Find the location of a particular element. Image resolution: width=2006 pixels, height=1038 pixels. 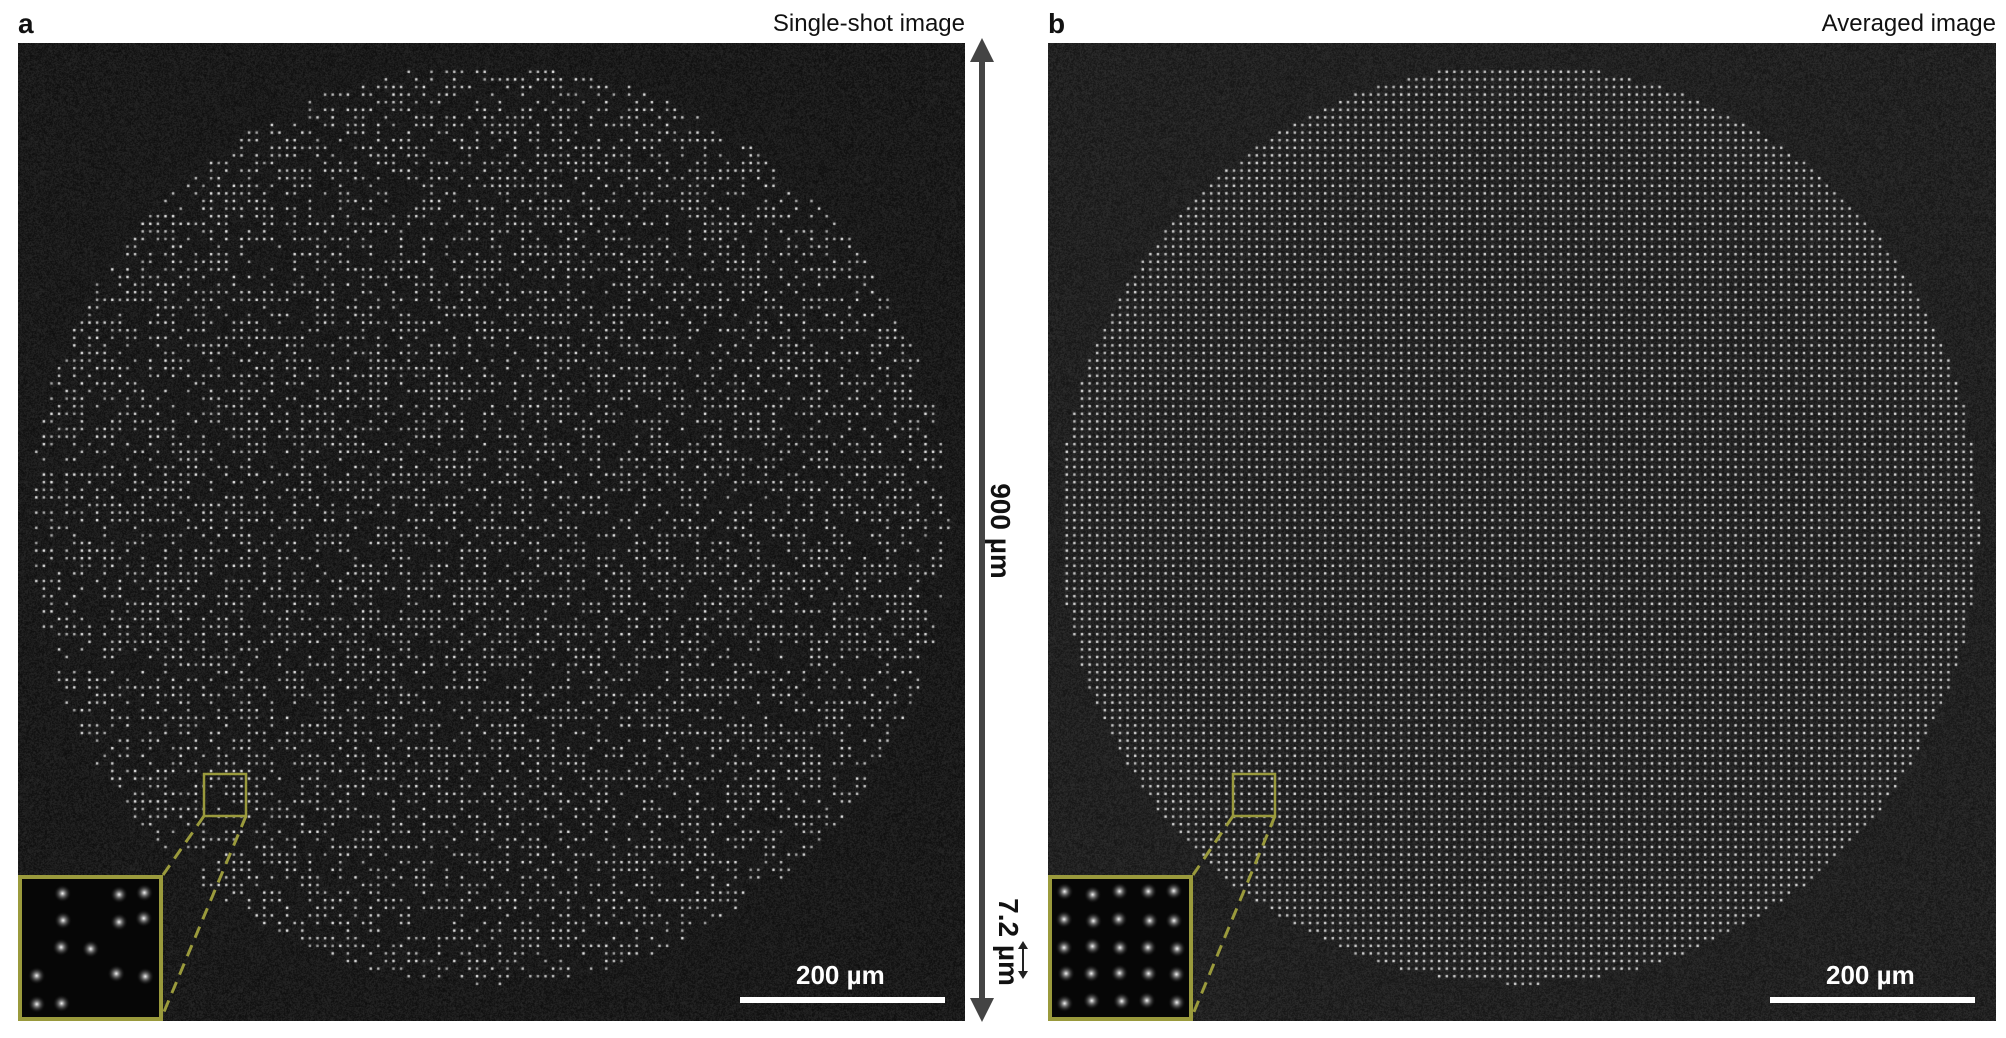

panel-b-letter: b is located at coordinates (1057, 23).